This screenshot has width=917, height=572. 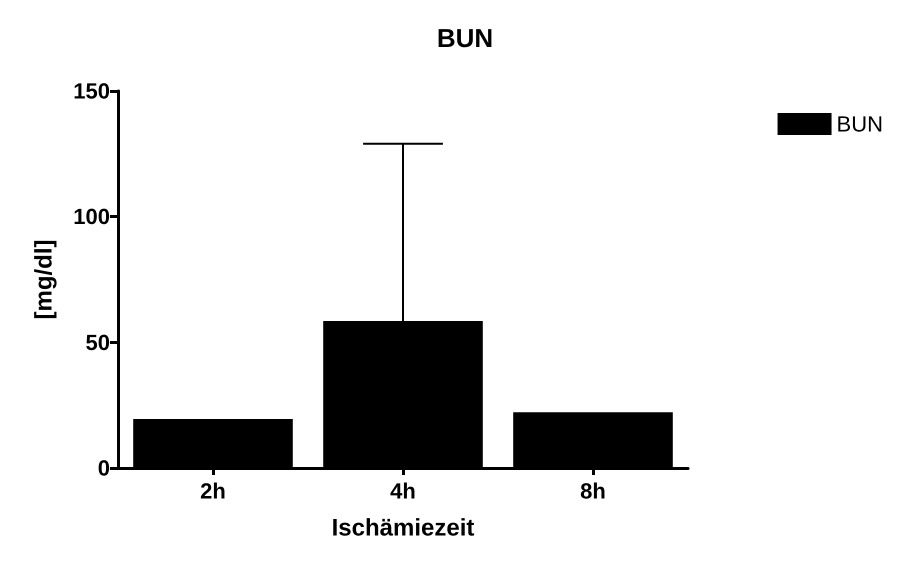 What do you see at coordinates (44, 280) in the screenshot?
I see `y-axis-title: [mg/dl]` at bounding box center [44, 280].